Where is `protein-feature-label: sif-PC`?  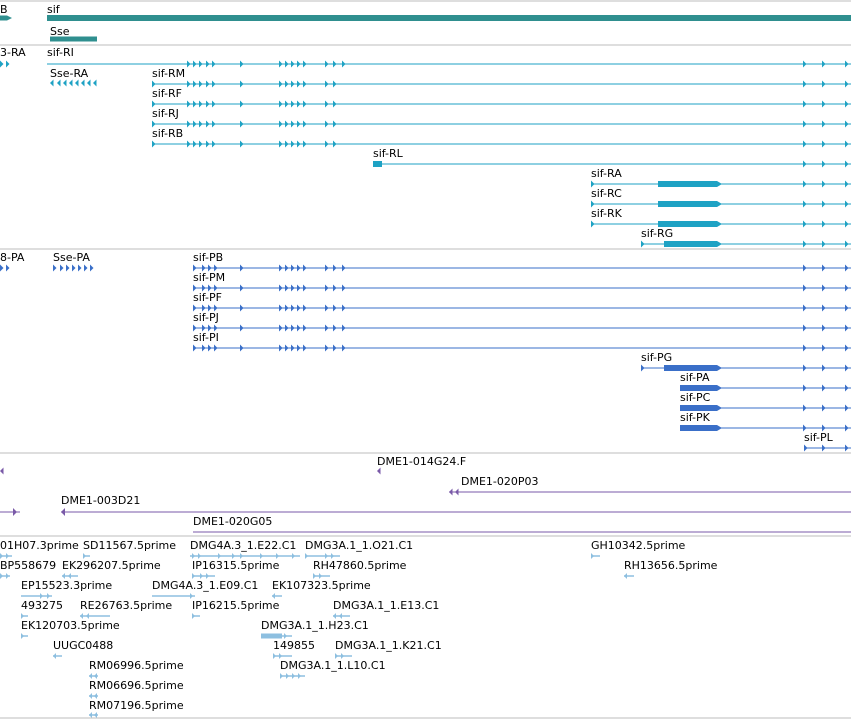
protein-feature-label: sif-PC is located at coordinates (695, 397).